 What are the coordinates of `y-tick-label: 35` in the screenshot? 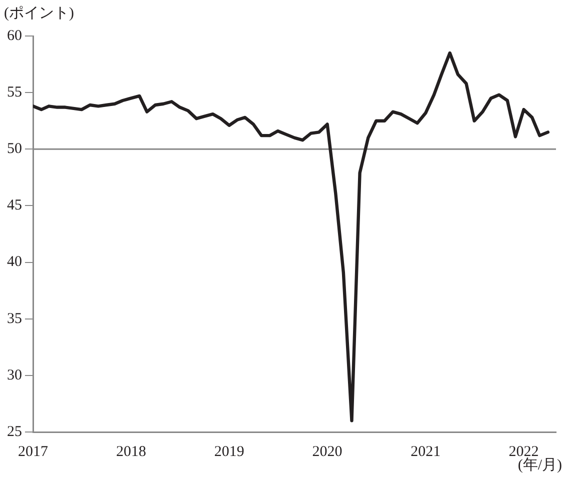 It's located at (14, 318).